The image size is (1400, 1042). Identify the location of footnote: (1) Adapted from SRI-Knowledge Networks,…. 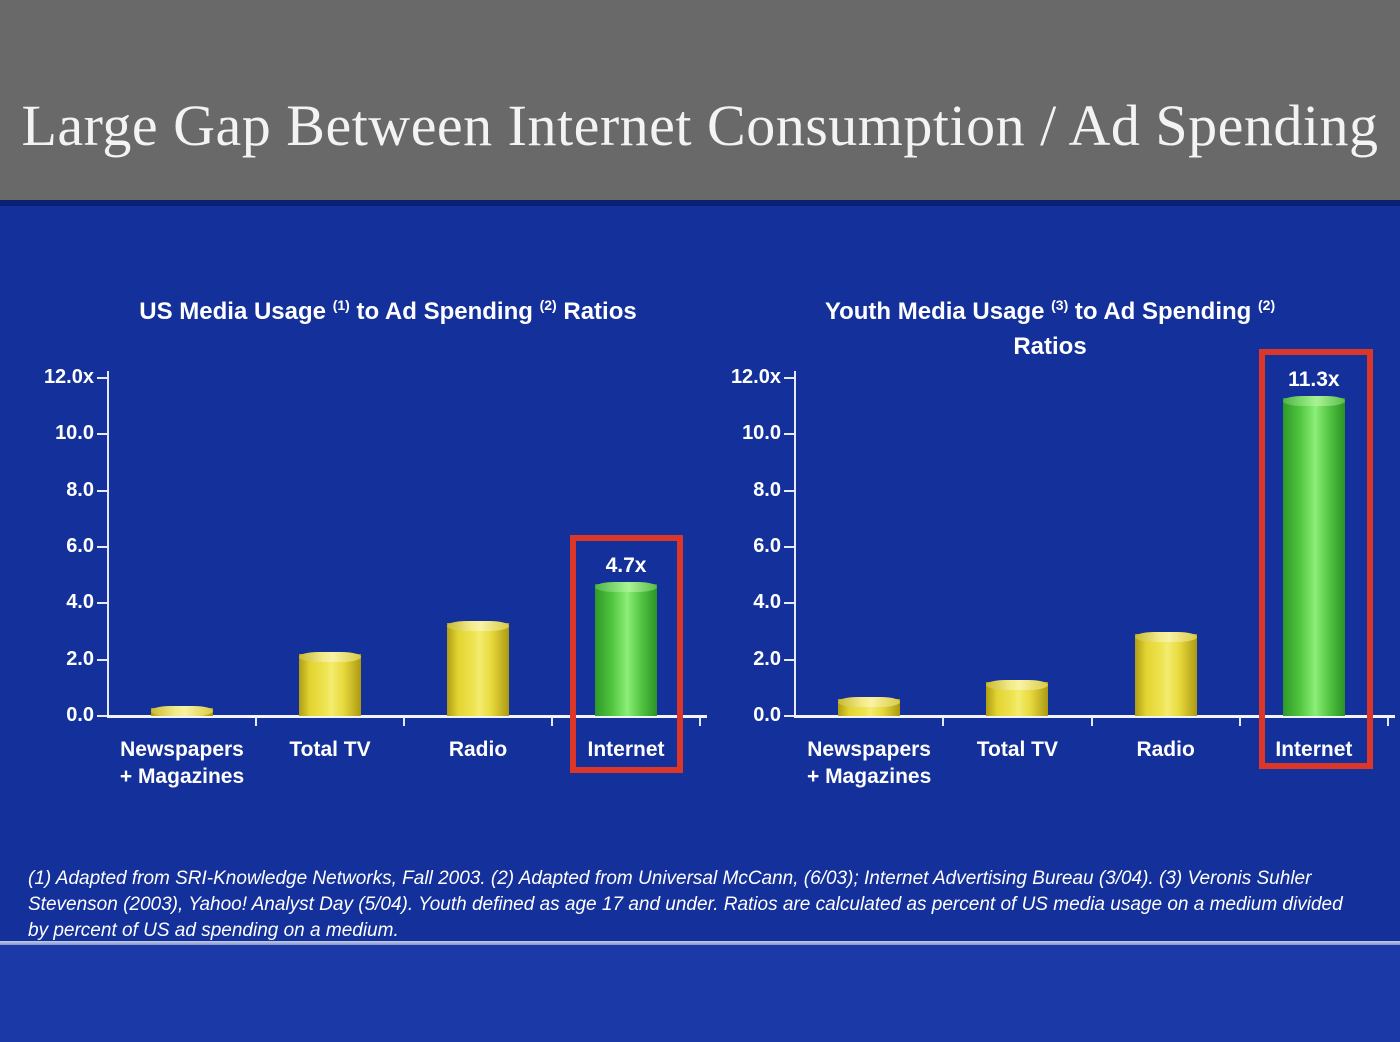
(708, 905).